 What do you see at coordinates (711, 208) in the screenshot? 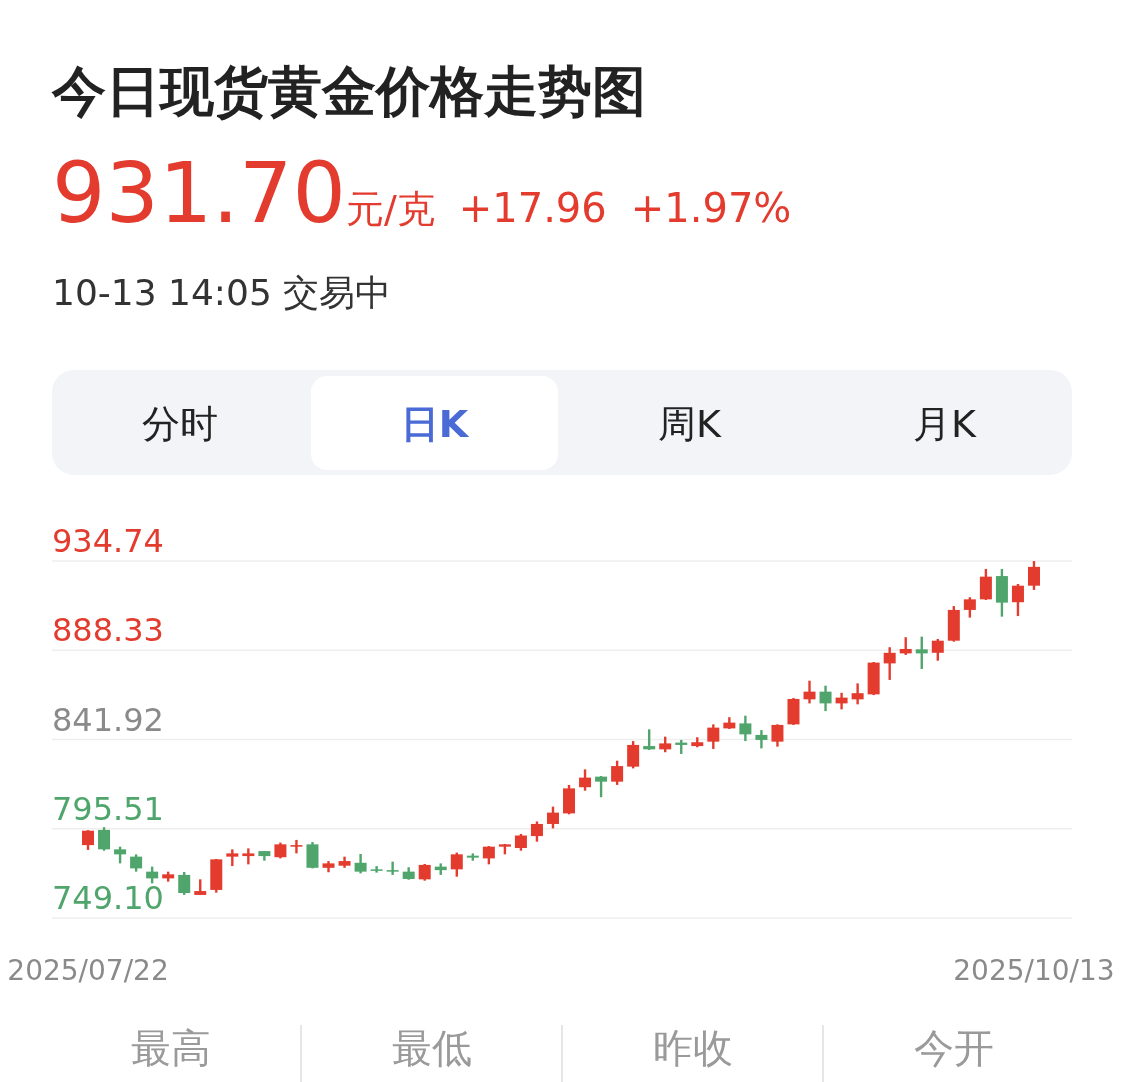
I see `text: +1.97%` at bounding box center [711, 208].